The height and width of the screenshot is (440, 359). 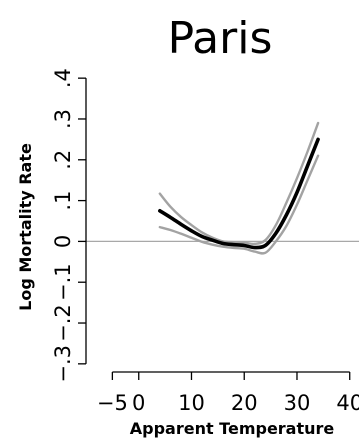 I want to click on x-tick-label: −5, so click(x=112, y=403).